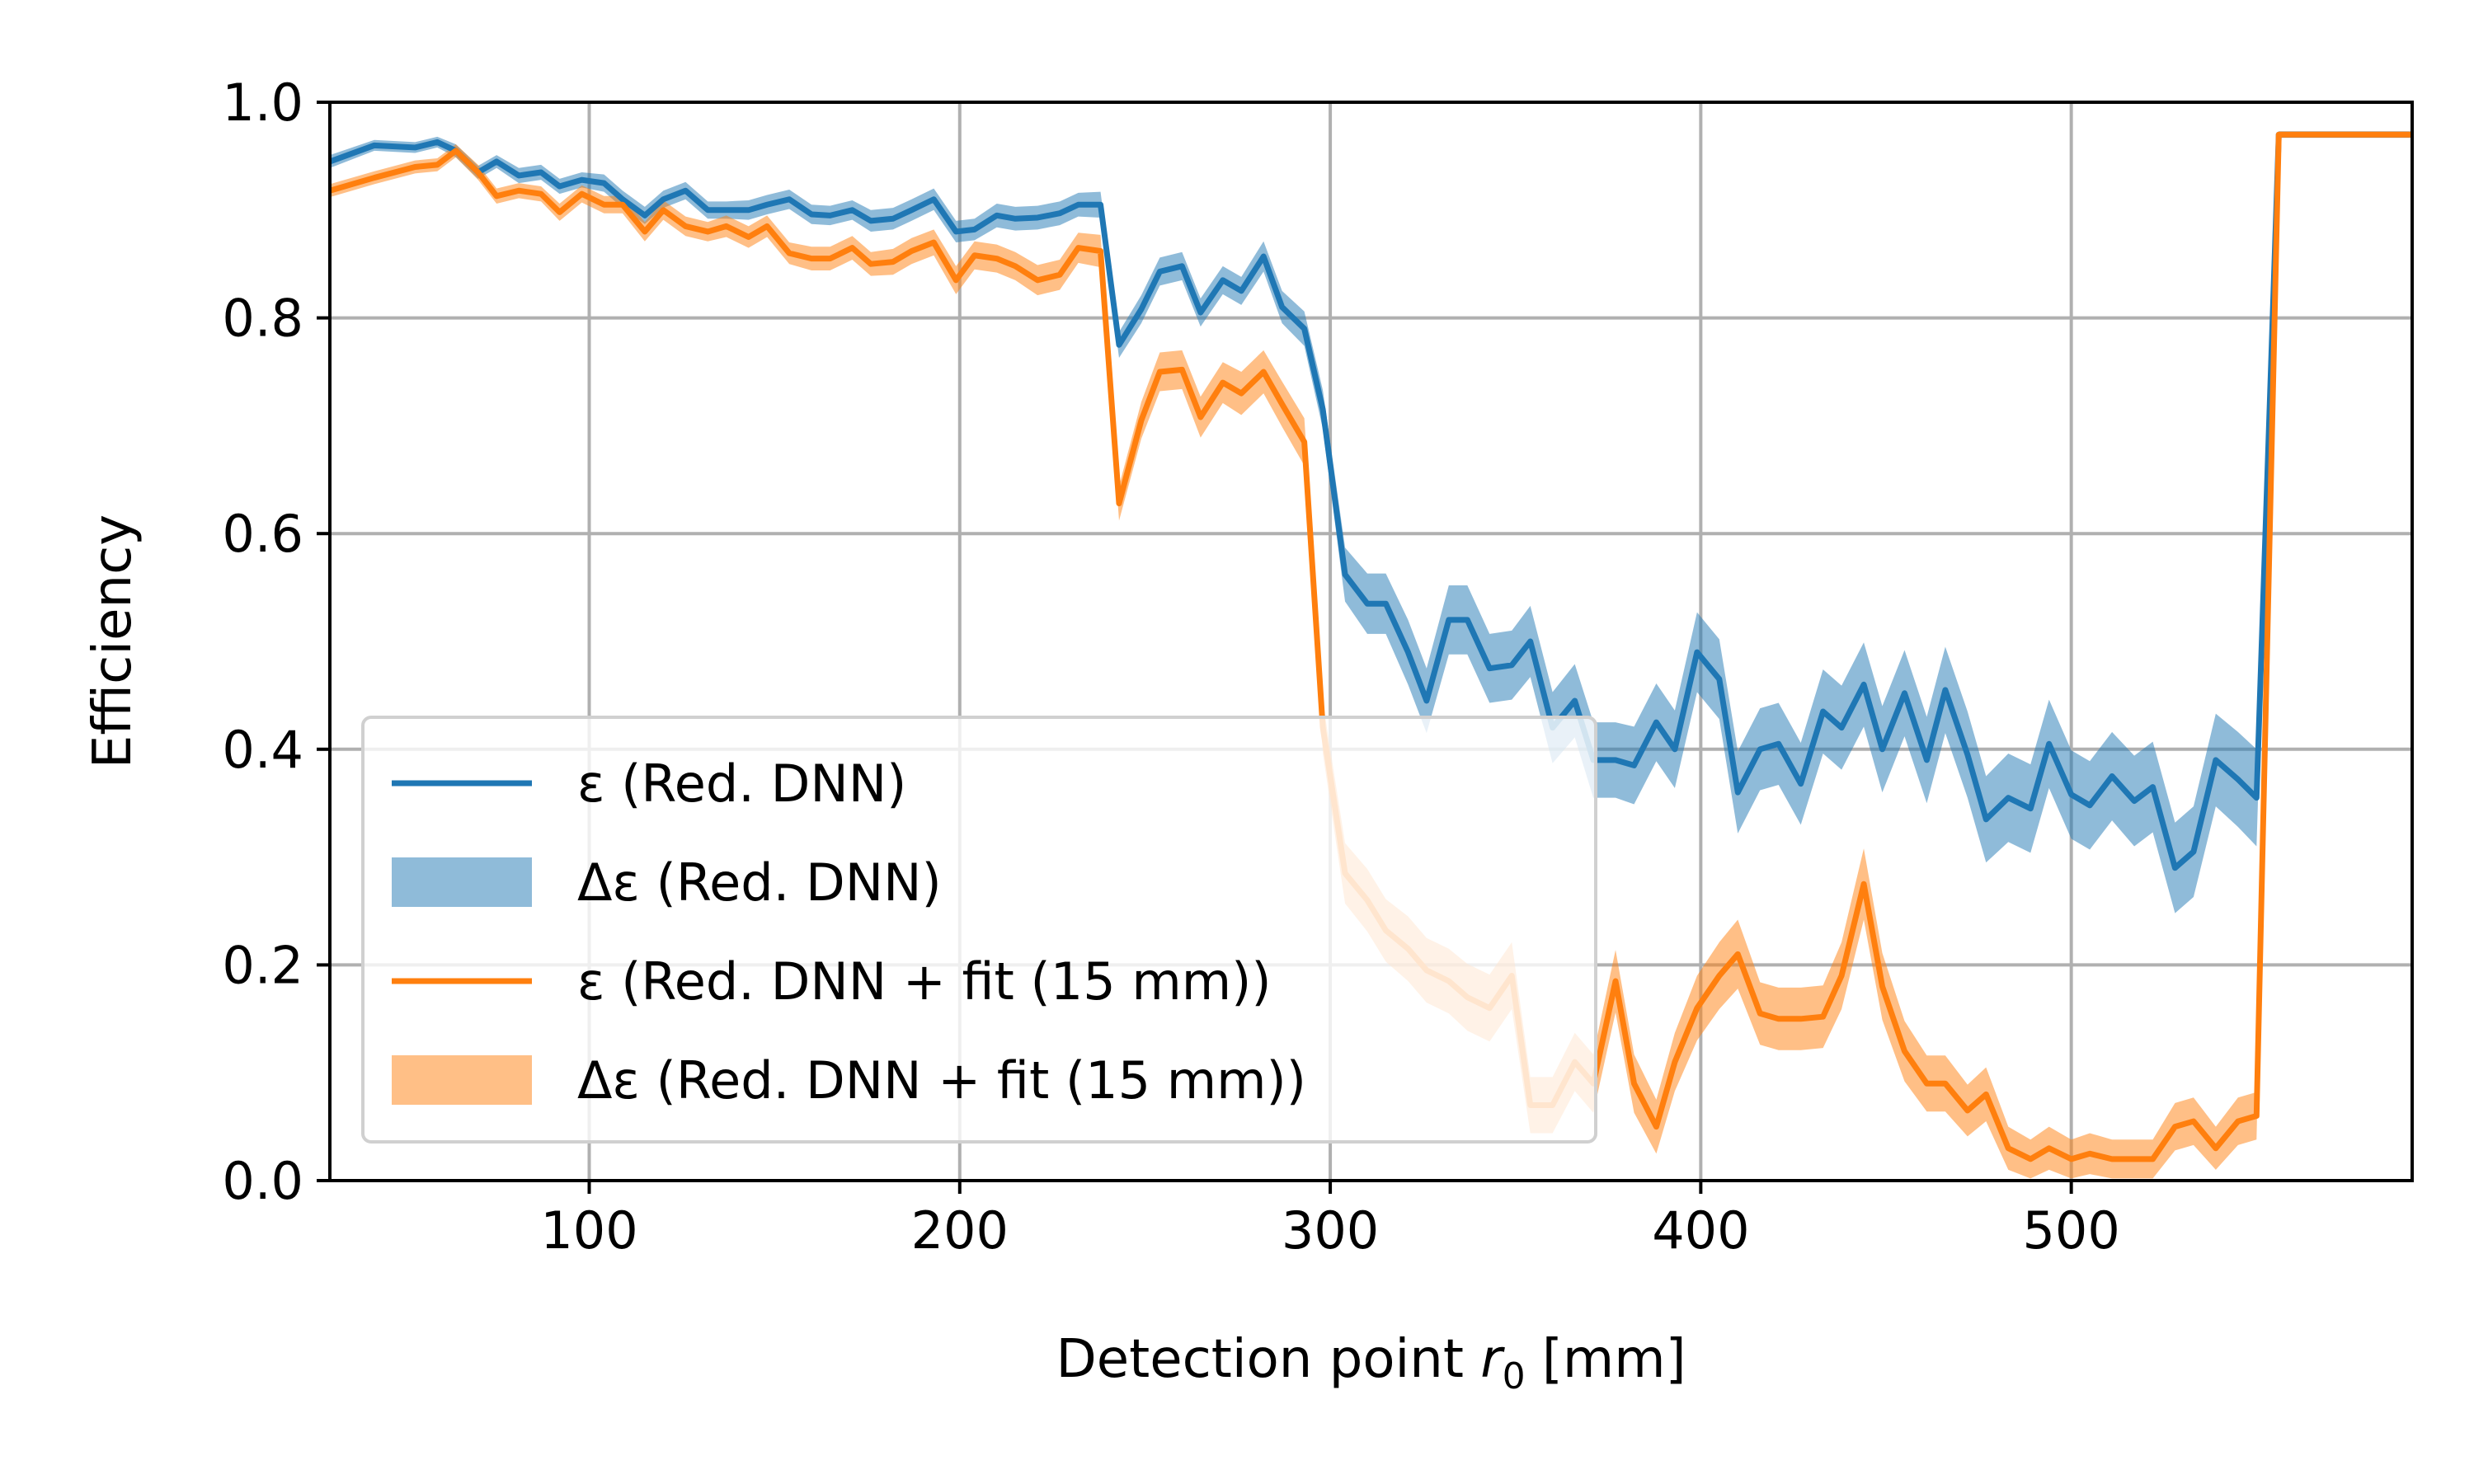 The width and height of the screenshot is (2474, 1484). Describe the element at coordinates (1268, 1359) in the screenshot. I see `x-axis-label-prefix: Detection point` at that location.